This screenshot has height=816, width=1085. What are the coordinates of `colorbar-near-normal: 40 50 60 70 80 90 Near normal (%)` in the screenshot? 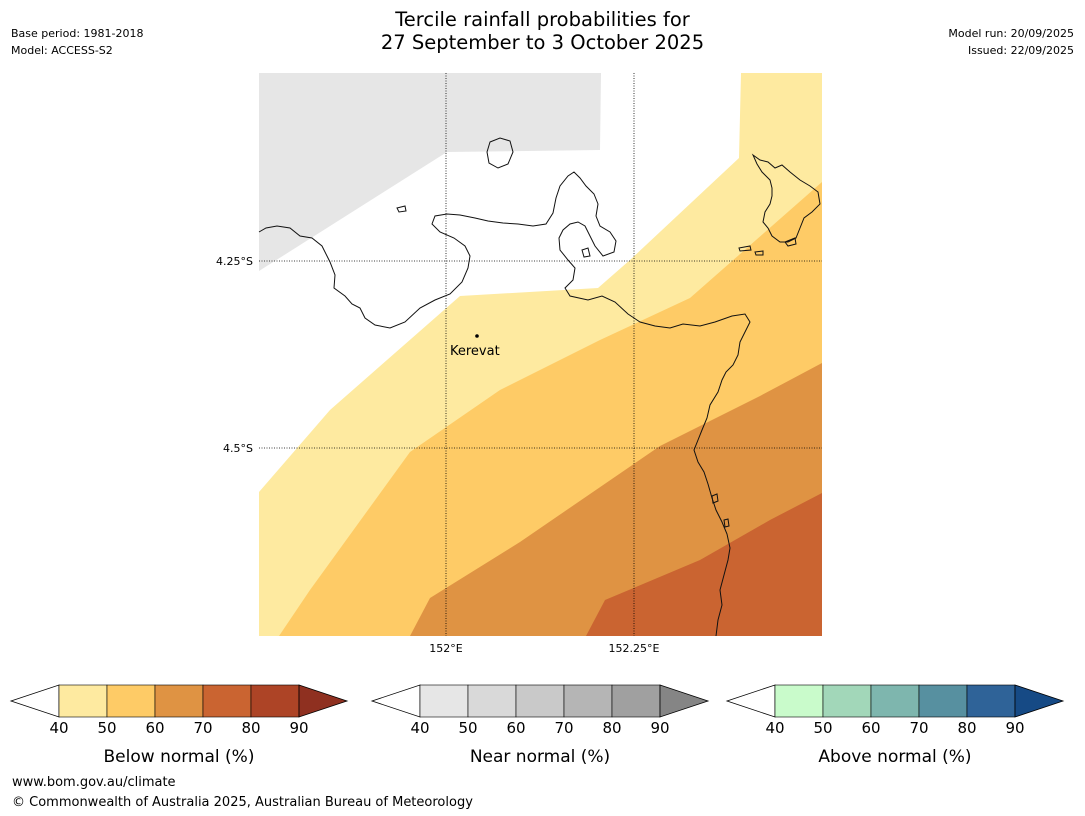 It's located at (540, 725).